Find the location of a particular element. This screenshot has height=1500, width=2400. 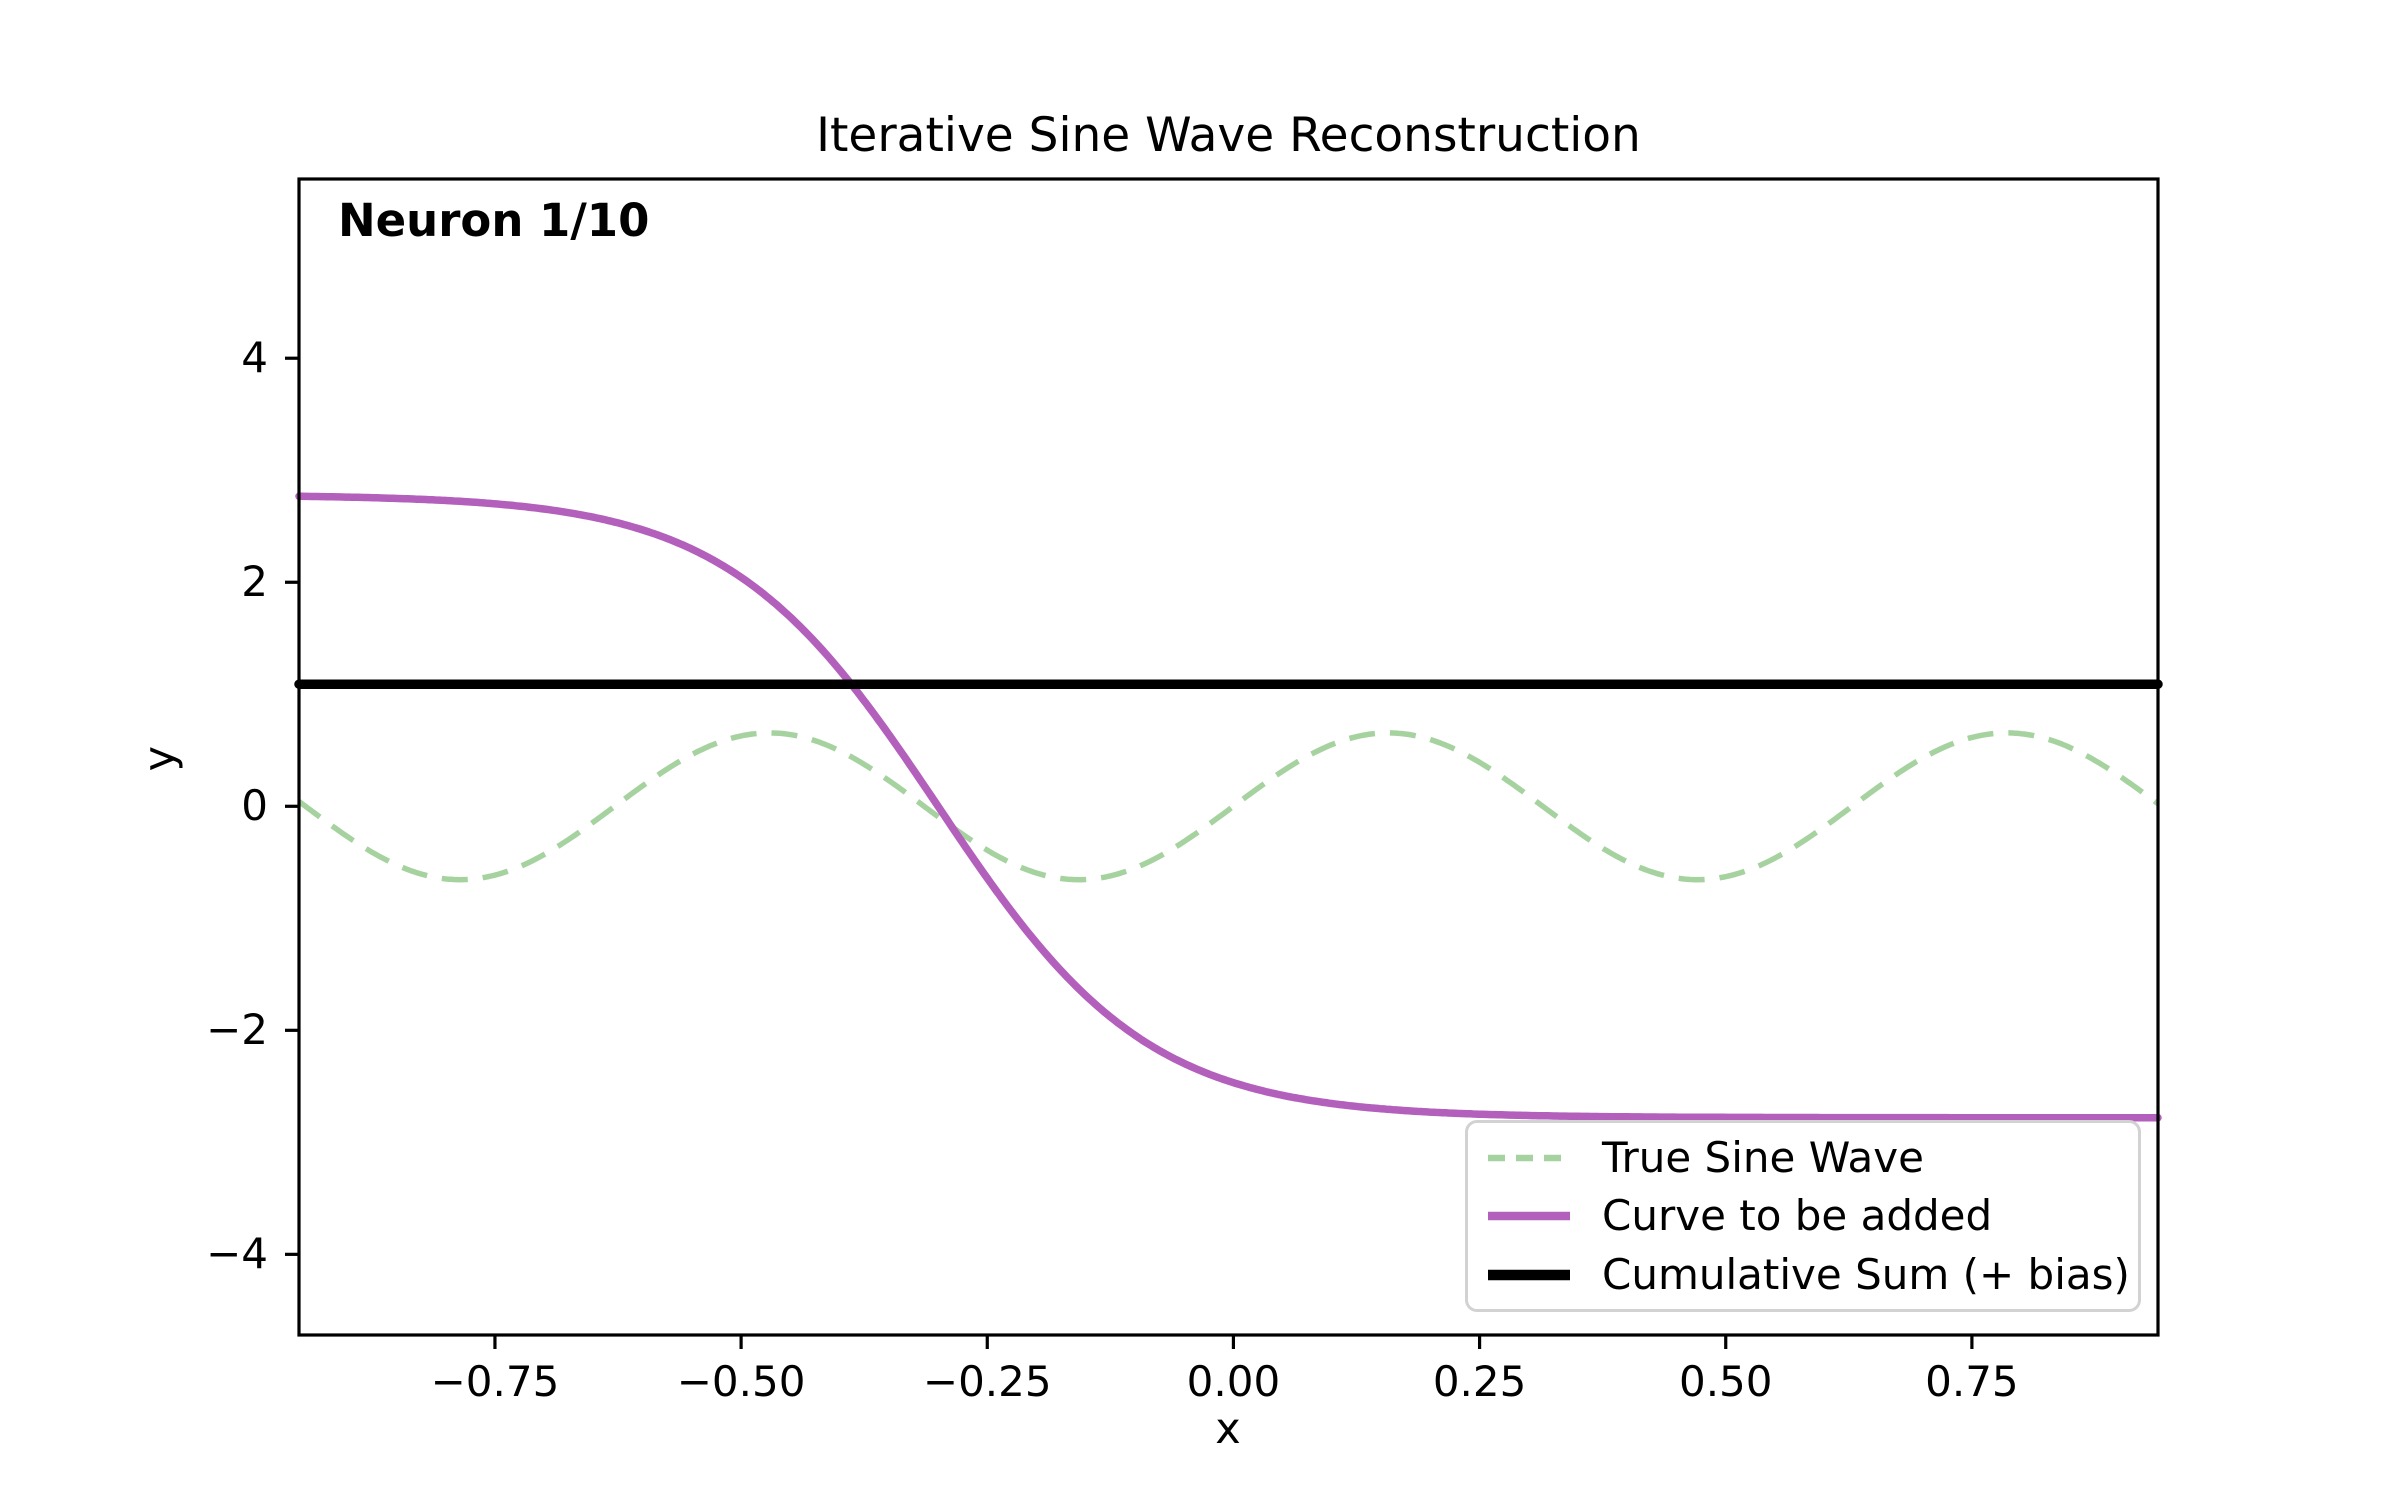

legend-item: True Sine Wave is located at coordinates (1803, 1158).